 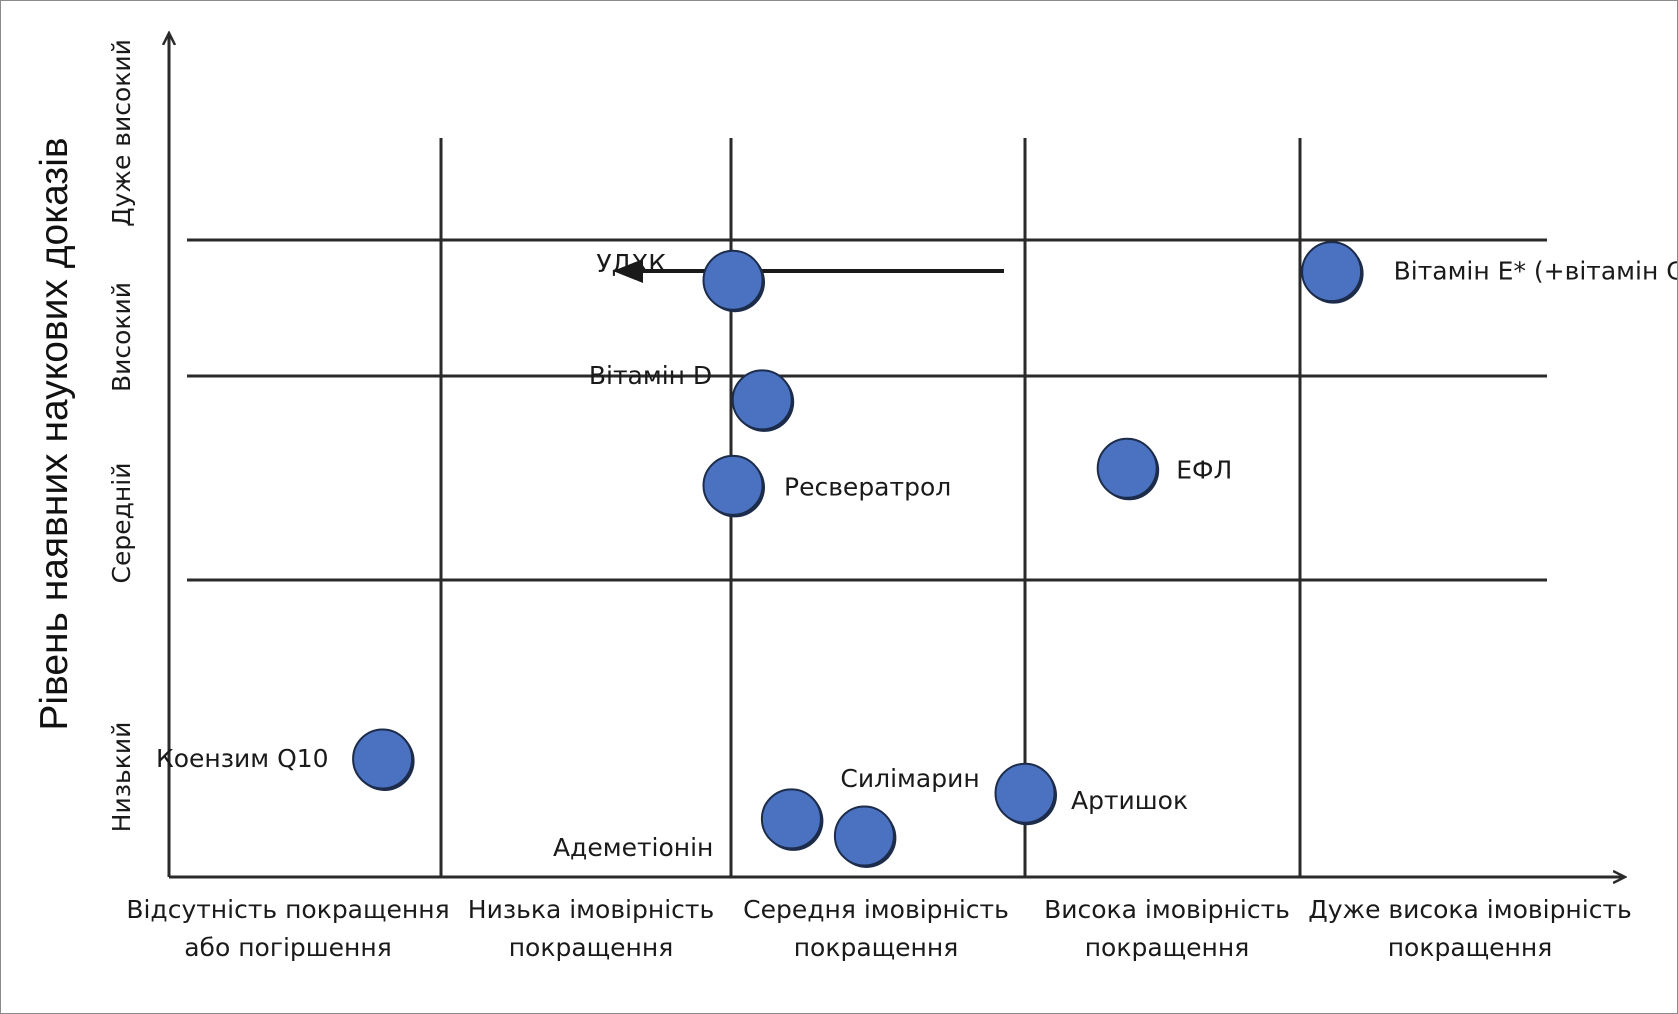 What do you see at coordinates (242, 758) in the screenshot?
I see `data-point-label: Коензим Q10` at bounding box center [242, 758].